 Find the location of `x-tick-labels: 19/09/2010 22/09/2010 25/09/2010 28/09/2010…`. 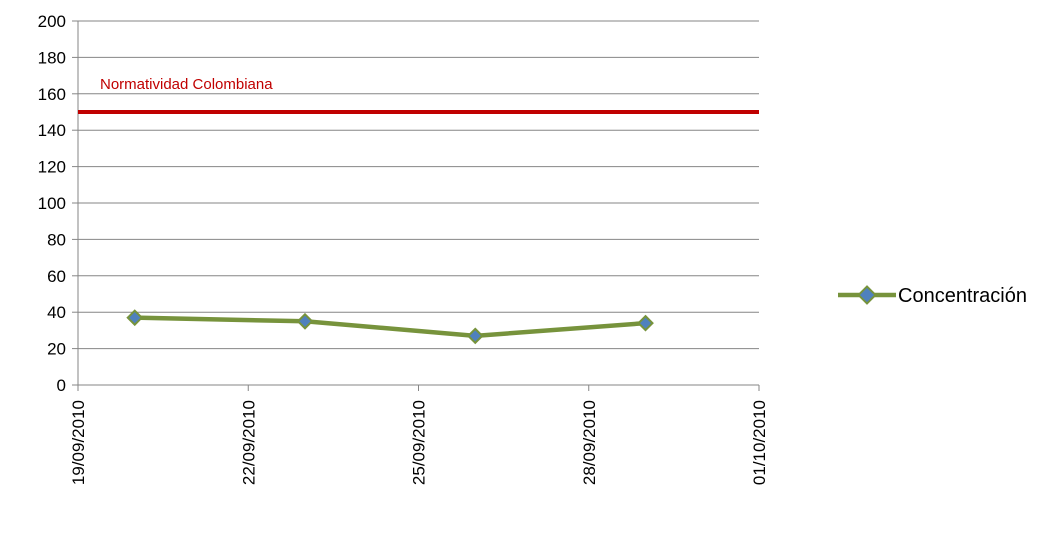

x-tick-labels: 19/09/2010 22/09/2010 25/09/2010 28/09/2010… is located at coordinates (419, 442).